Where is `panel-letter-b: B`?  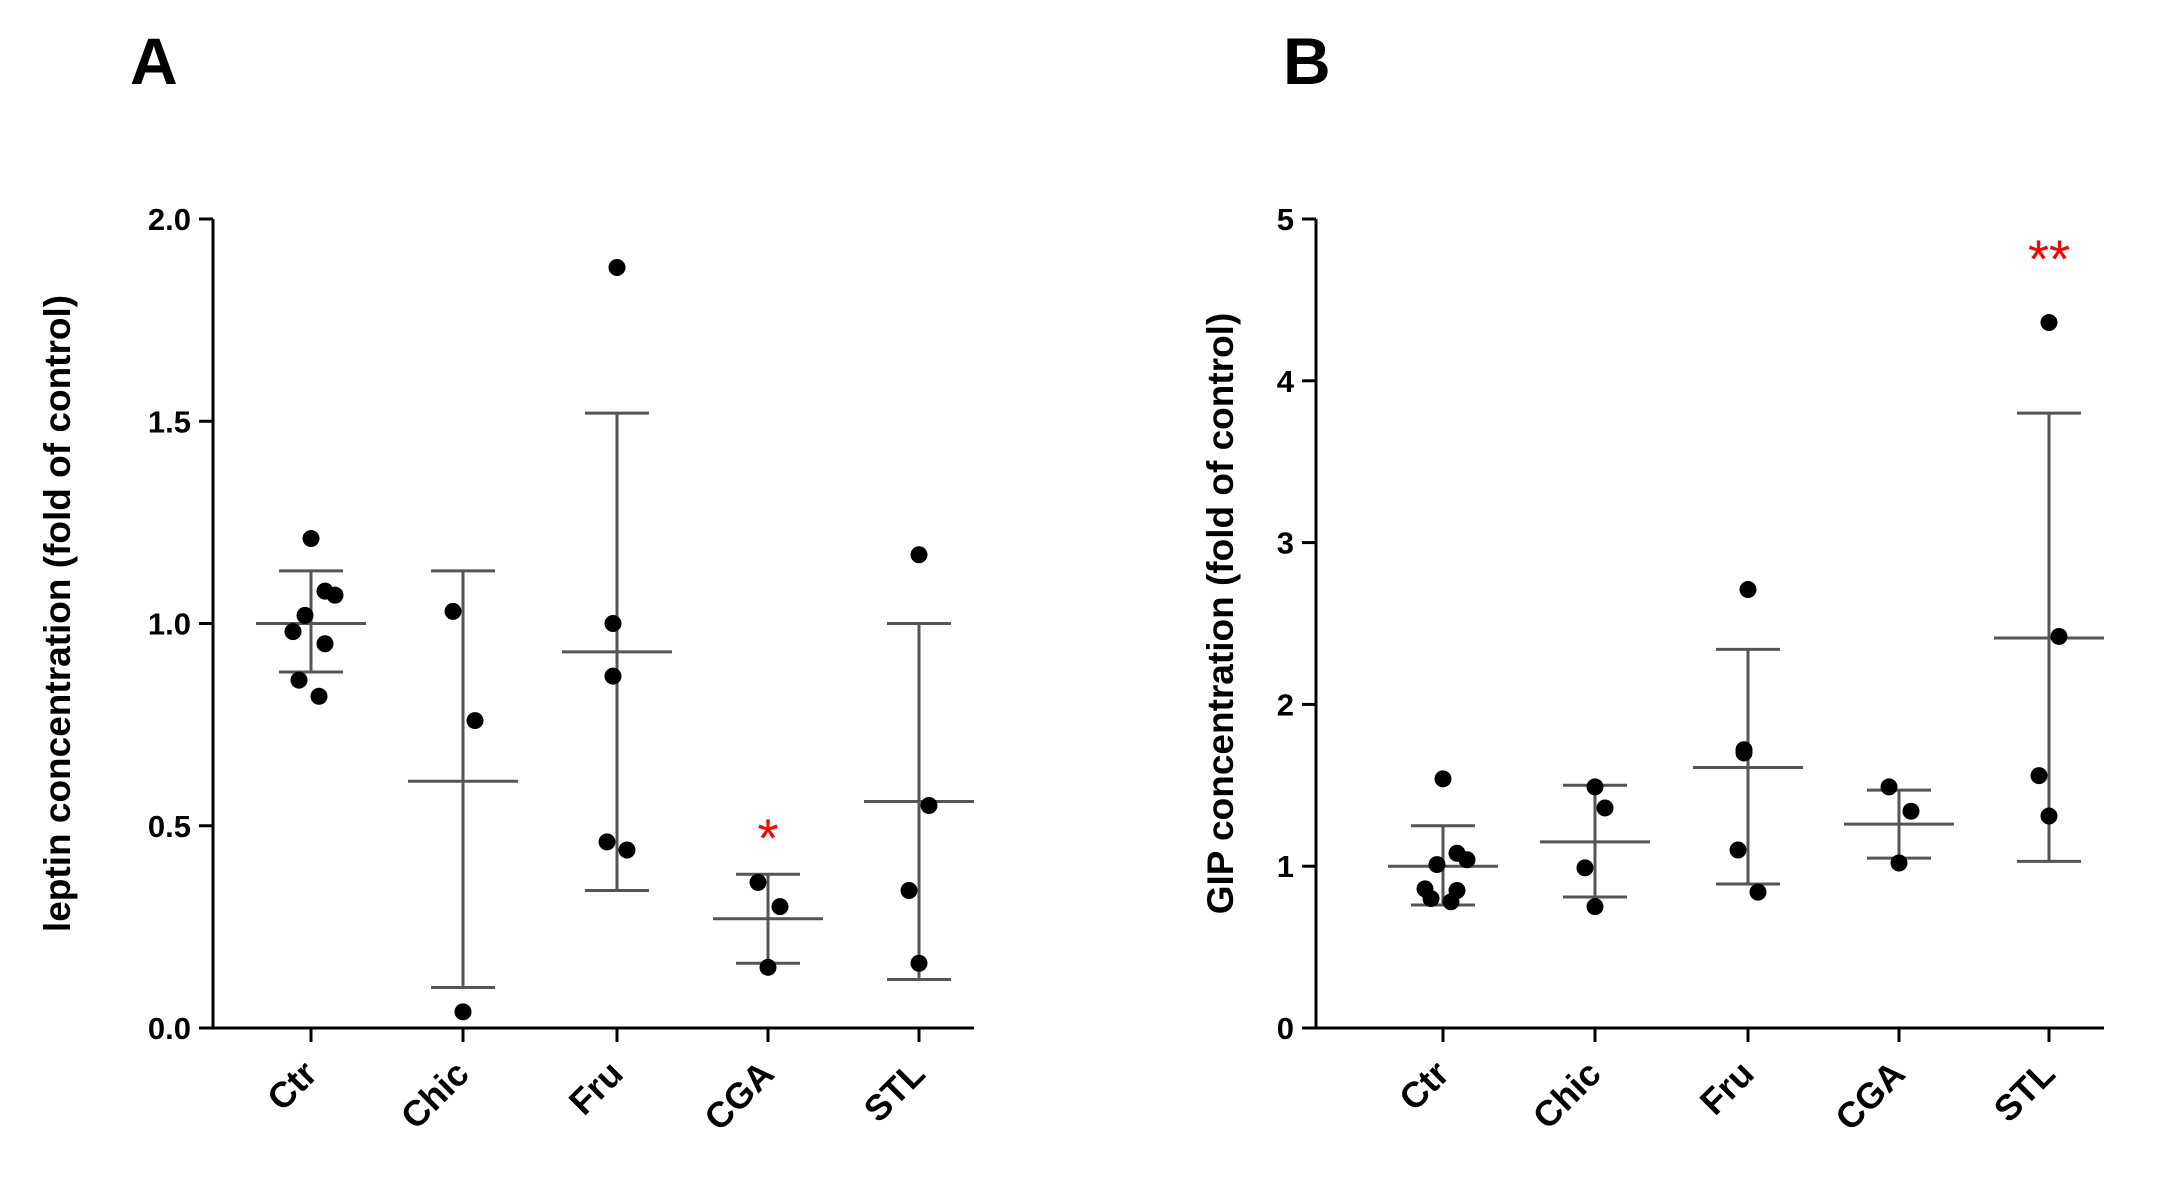
panel-letter-b: B is located at coordinates (1307, 61).